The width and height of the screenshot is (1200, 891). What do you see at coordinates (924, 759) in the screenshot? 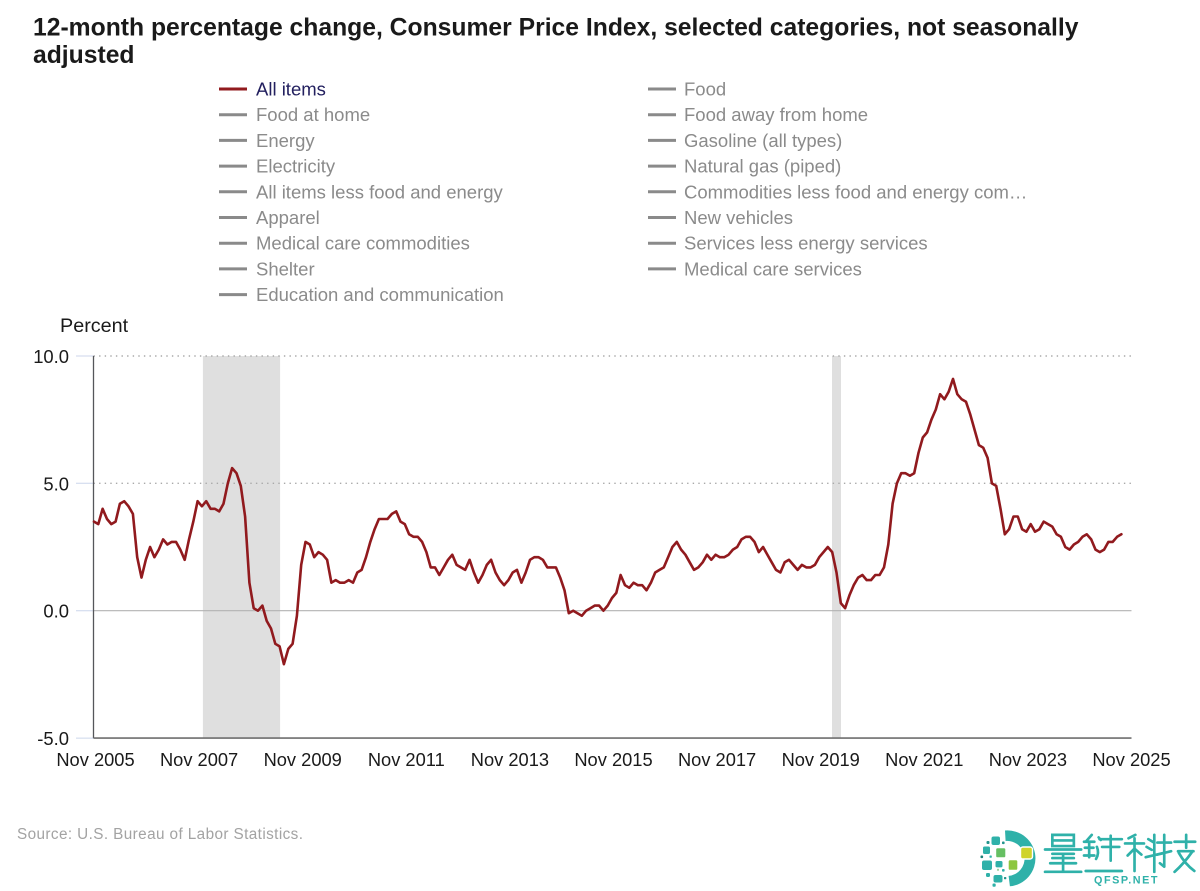
I see `svg-text: Nov 2021` at bounding box center [924, 759].